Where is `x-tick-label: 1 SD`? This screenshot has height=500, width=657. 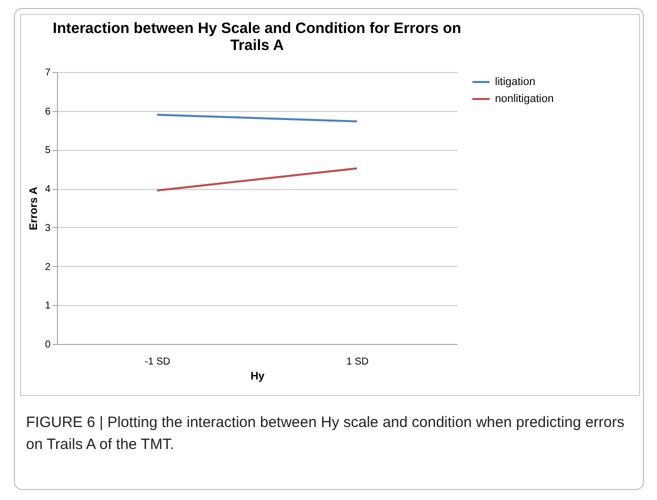
x-tick-label: 1 SD is located at coordinates (357, 362).